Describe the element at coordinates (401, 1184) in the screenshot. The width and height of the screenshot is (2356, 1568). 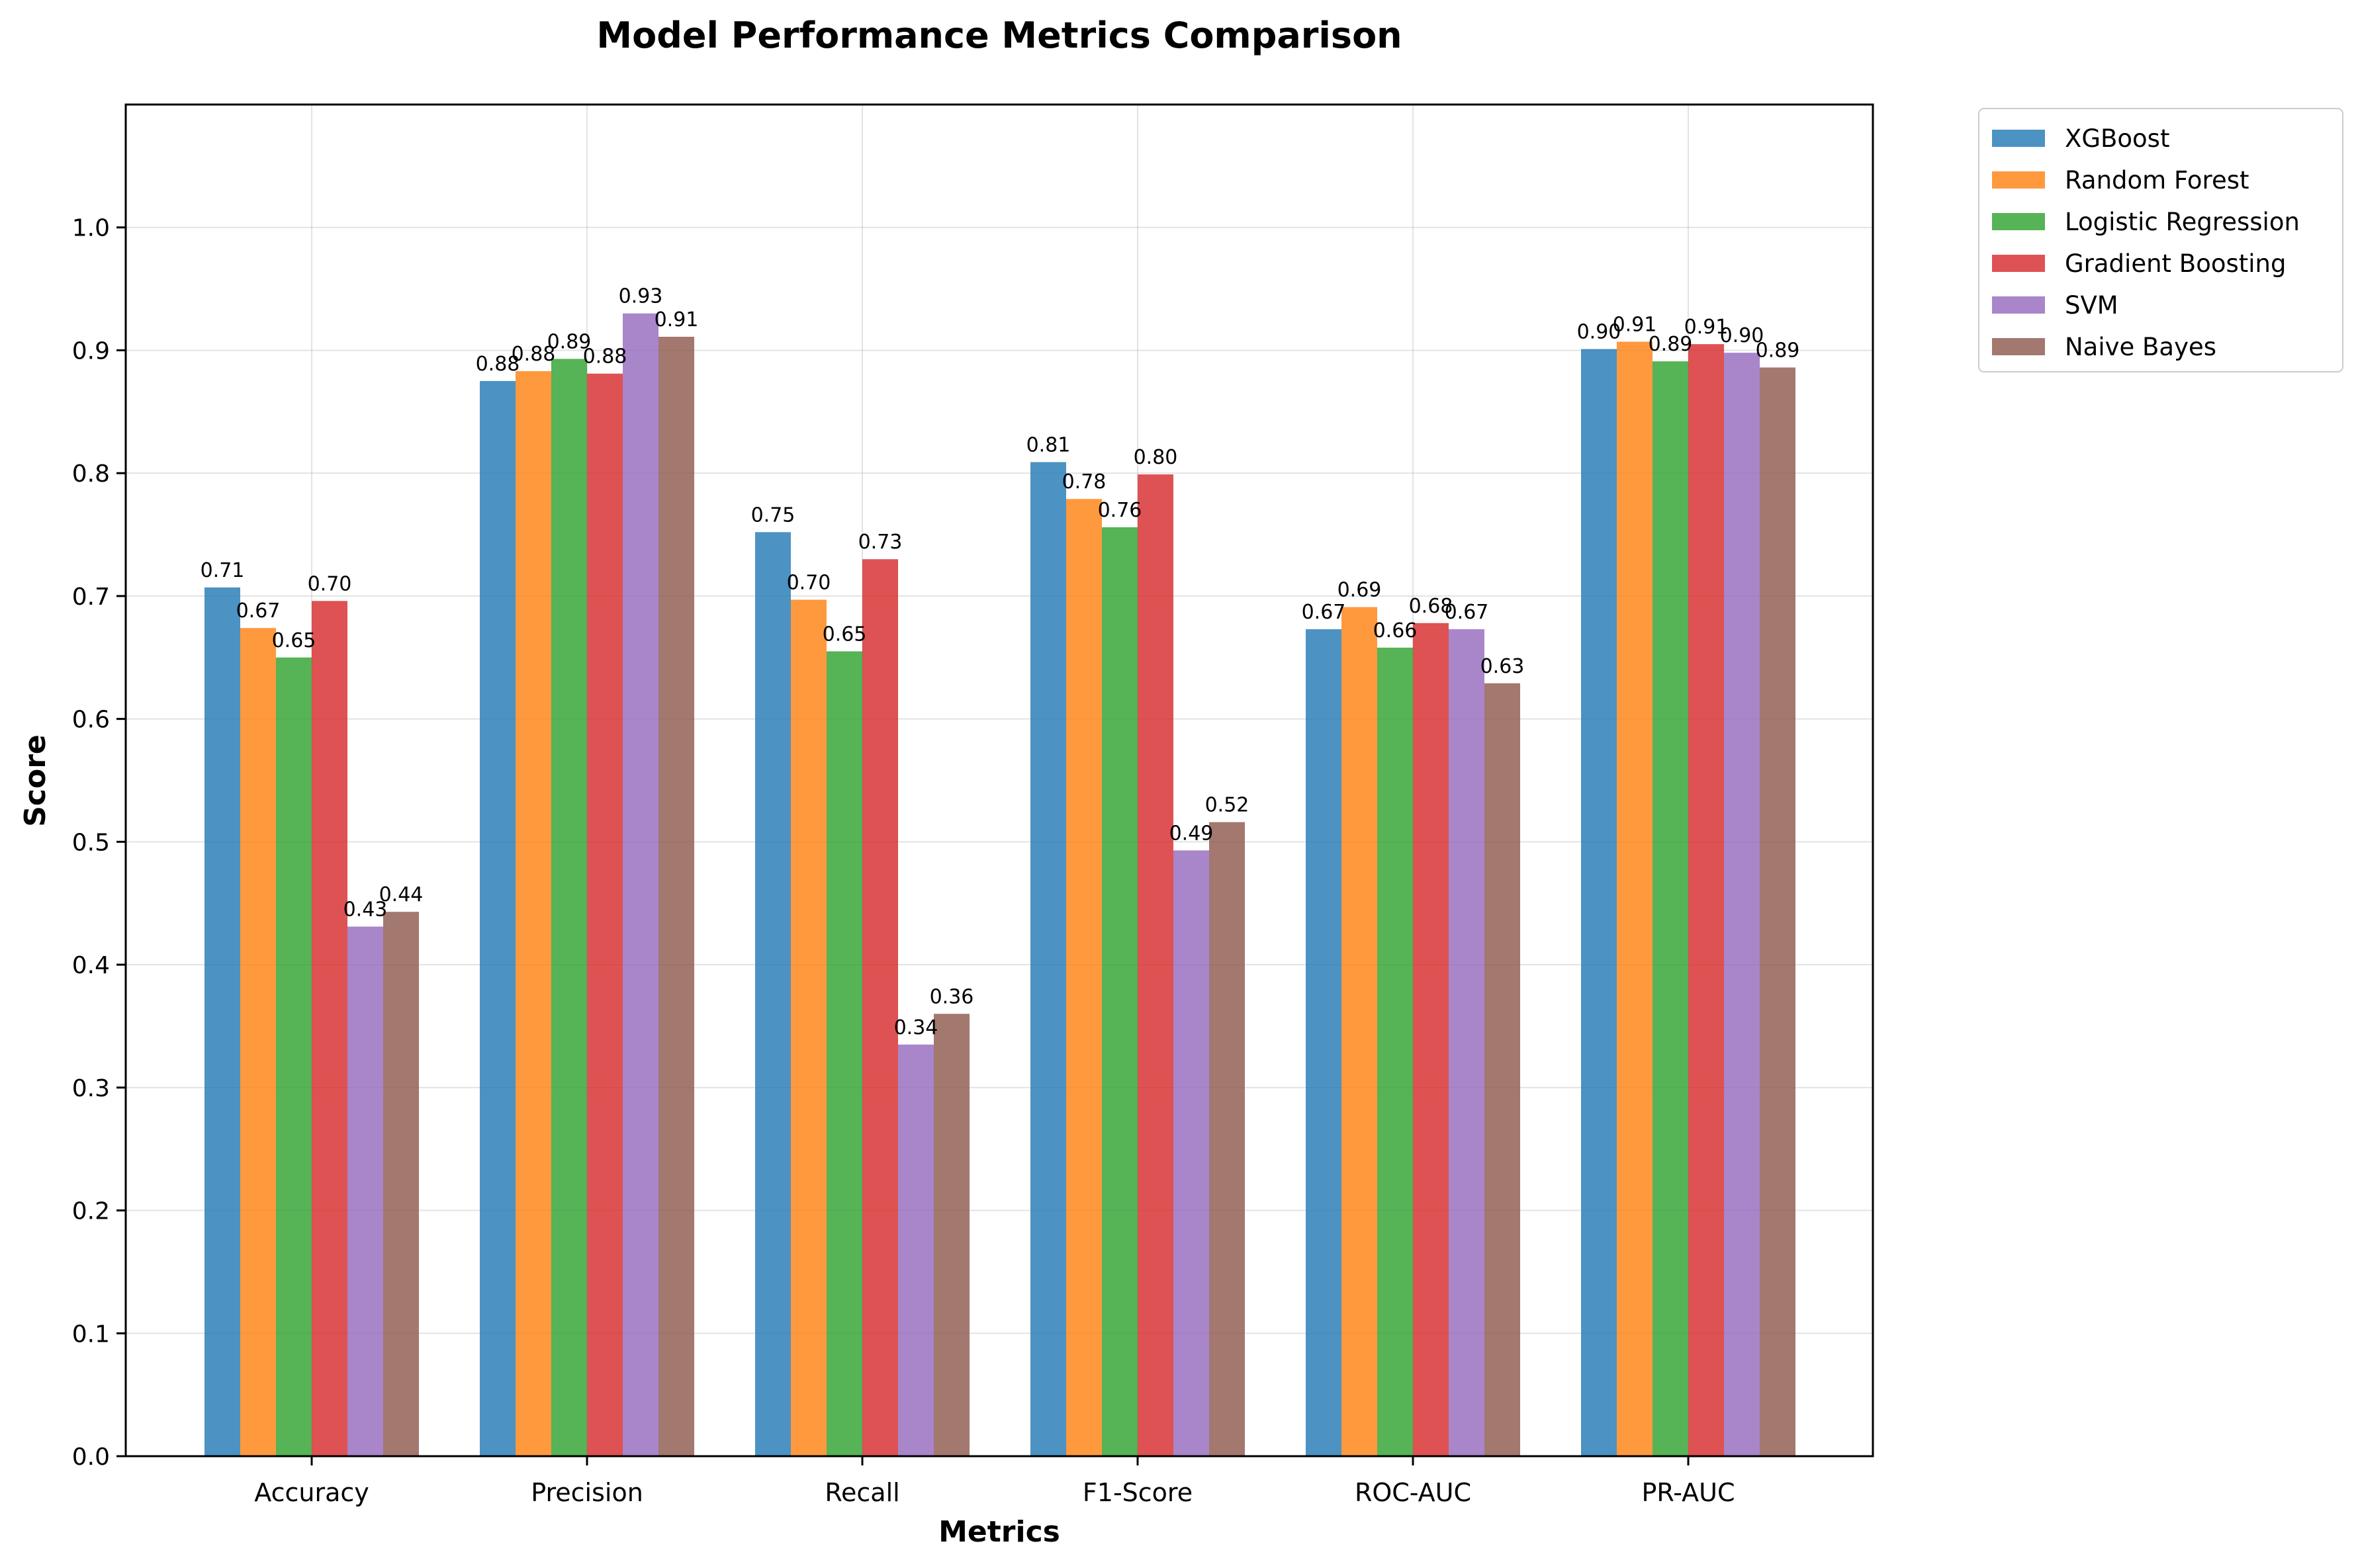
I see `bar-naive-bayes-accuracy` at that location.